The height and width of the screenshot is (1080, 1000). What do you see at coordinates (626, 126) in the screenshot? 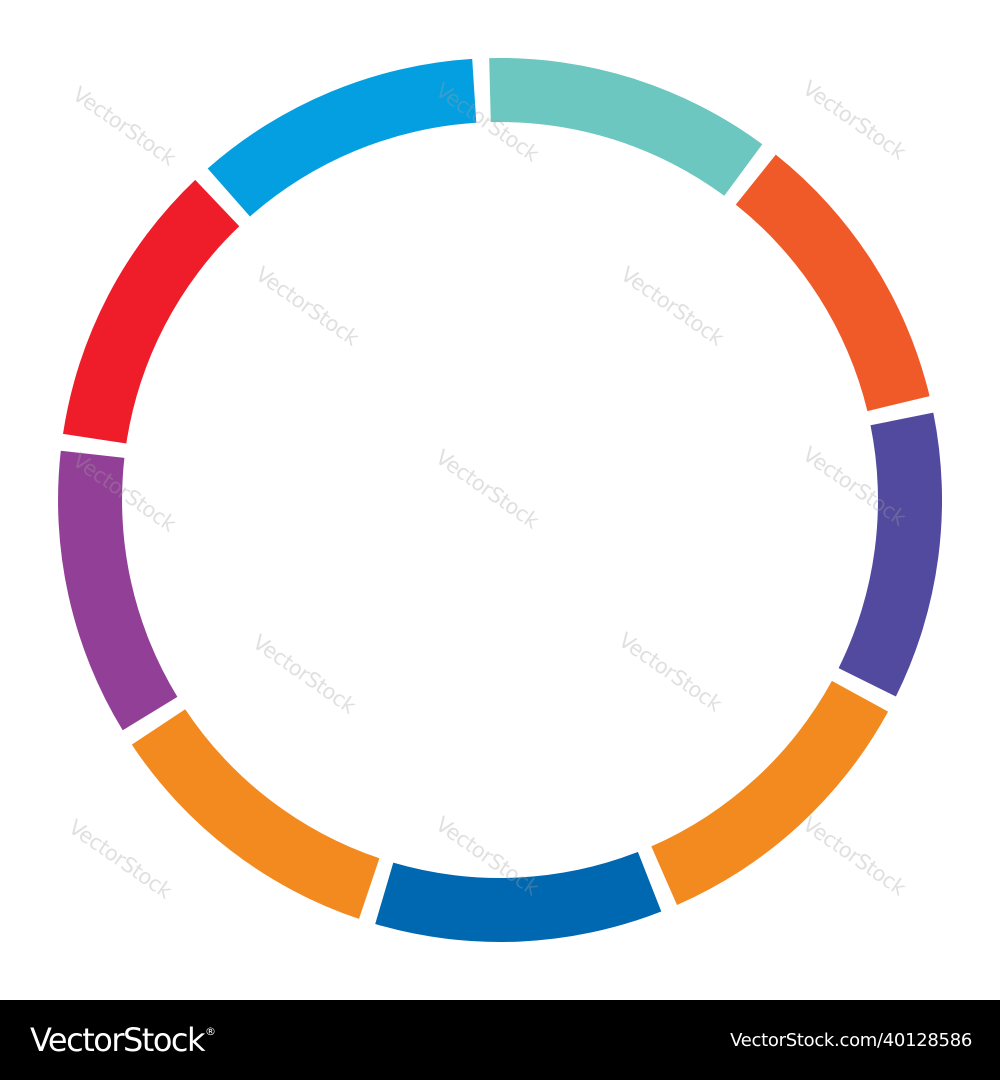
I see `ring-segment-1-teal` at bounding box center [626, 126].